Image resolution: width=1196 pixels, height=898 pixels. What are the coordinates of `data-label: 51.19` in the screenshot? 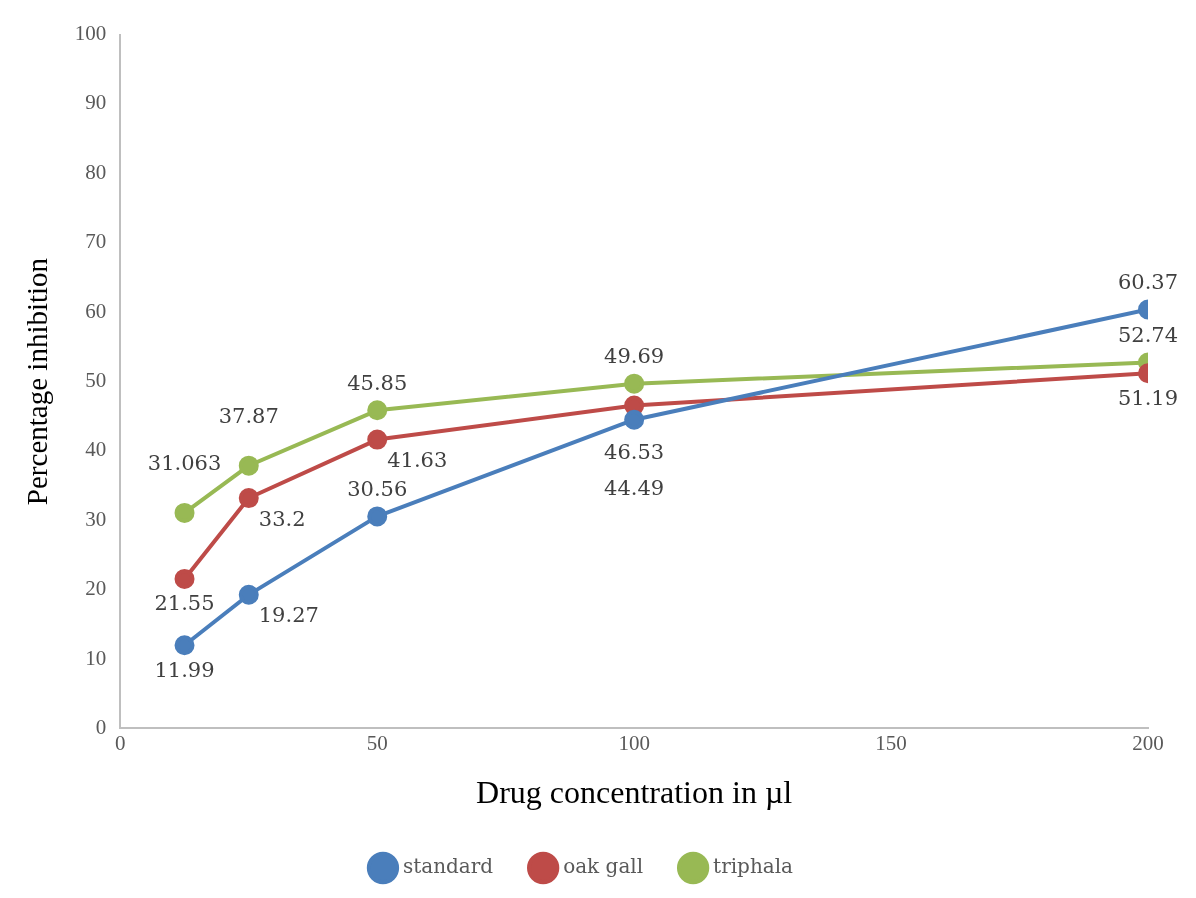 It's located at (1148, 397).